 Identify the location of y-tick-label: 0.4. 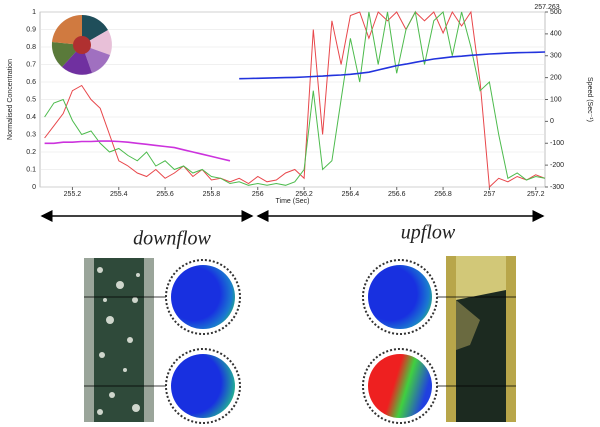
(31, 117).